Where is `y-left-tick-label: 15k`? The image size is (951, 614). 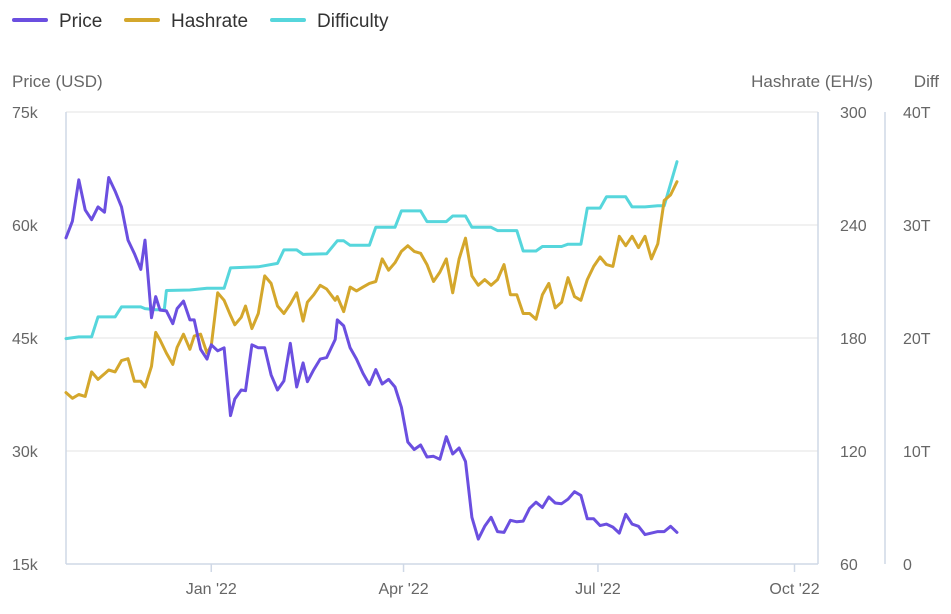
y-left-tick-label: 15k is located at coordinates (25, 565).